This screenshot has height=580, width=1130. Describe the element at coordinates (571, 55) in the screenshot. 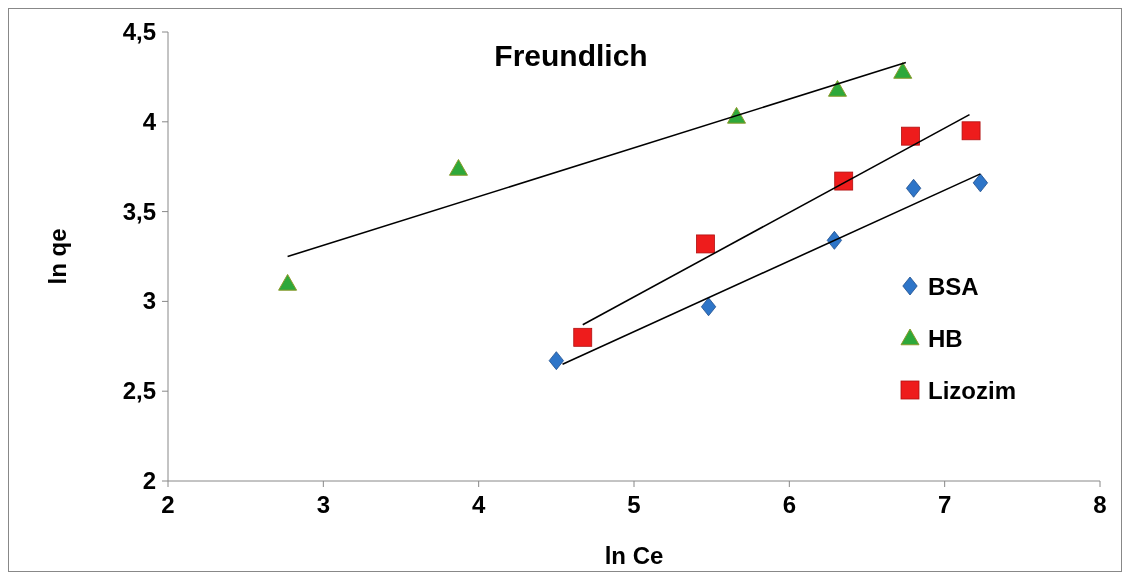

I see `chart-title: Freundlich` at that location.